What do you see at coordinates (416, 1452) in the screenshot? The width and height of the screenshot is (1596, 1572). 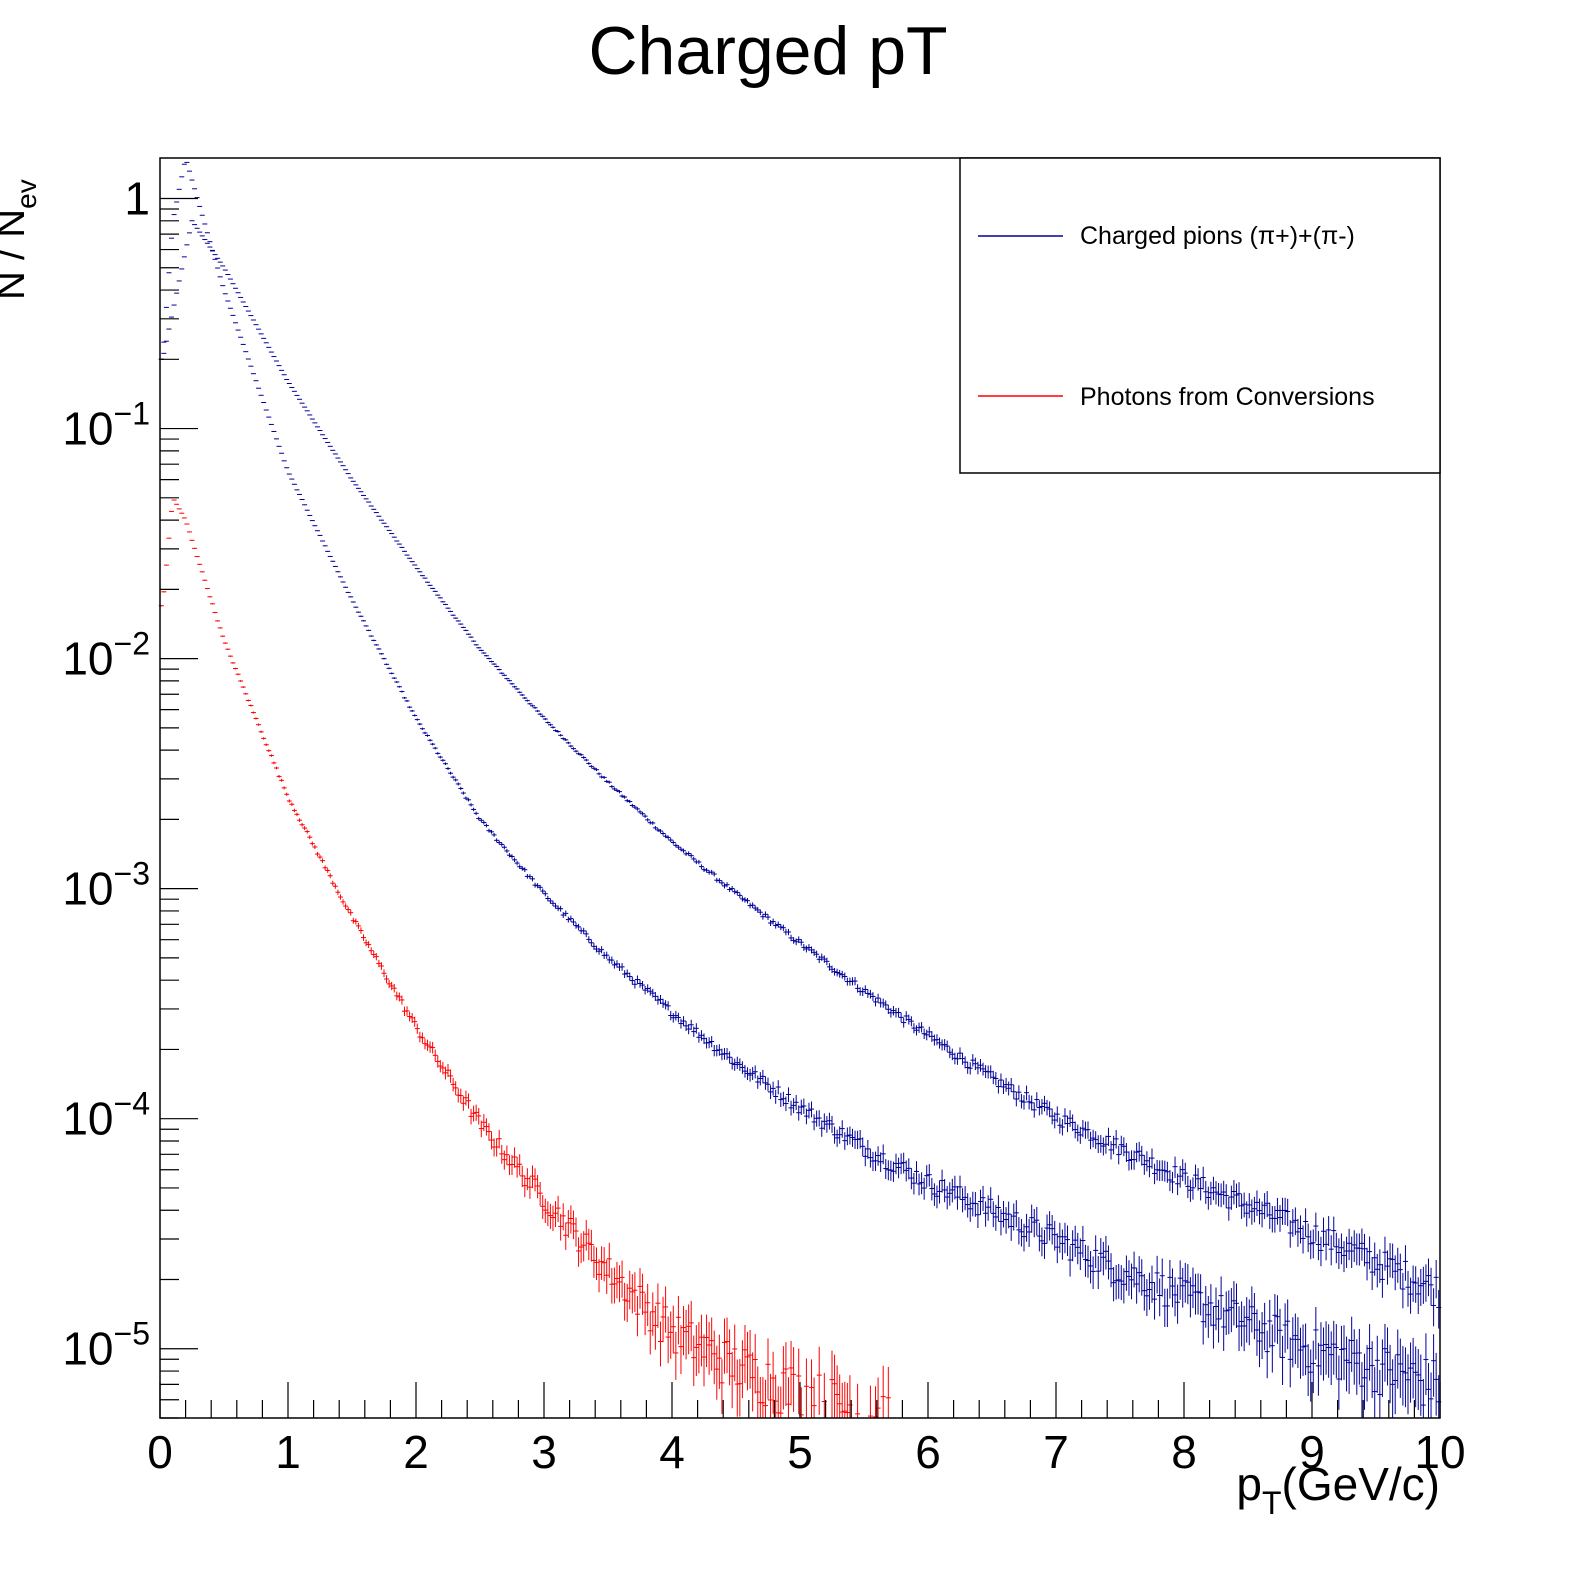 I see `x-tick-label: 2` at bounding box center [416, 1452].